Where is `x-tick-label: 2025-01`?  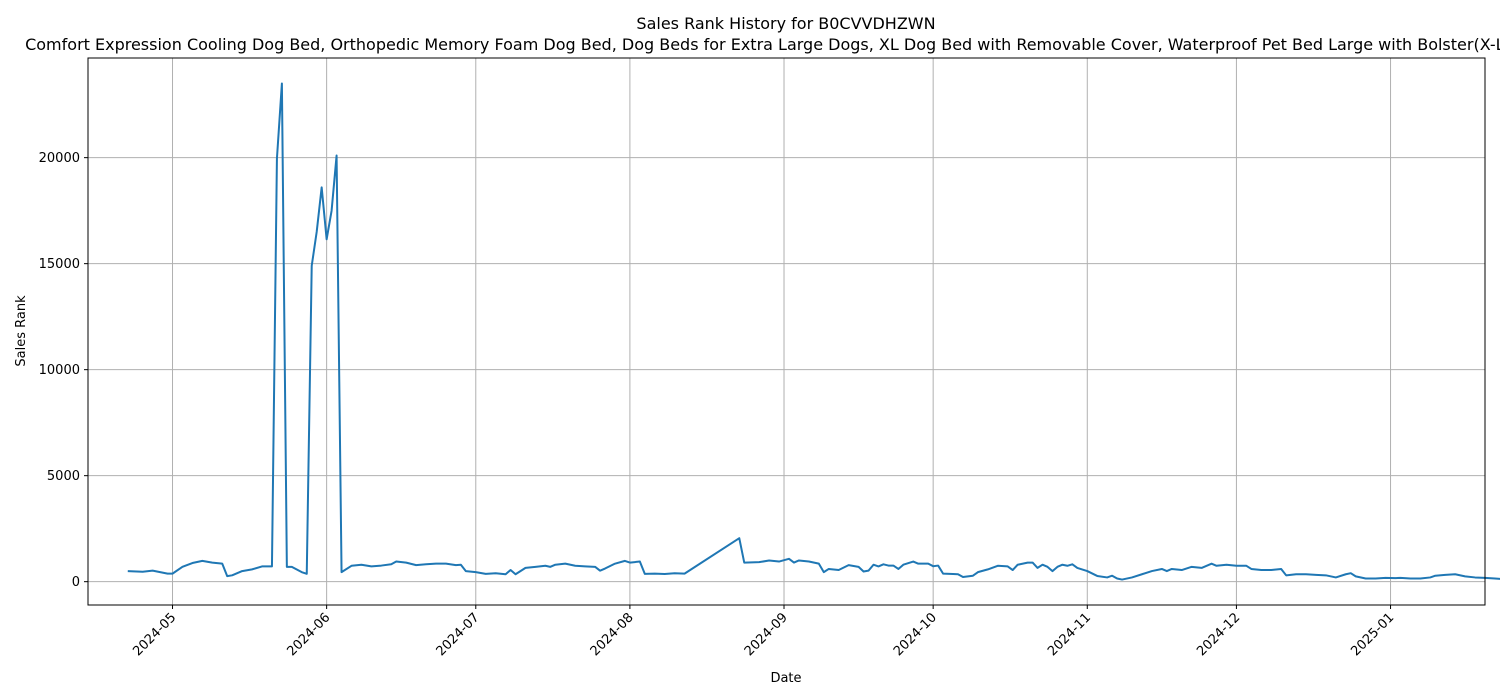 x-tick-label: 2025-01 is located at coordinates (1372, 634).